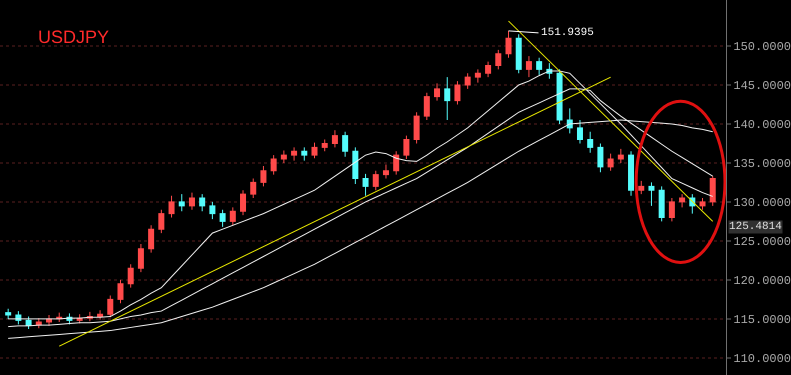 The image size is (791, 375). I want to click on y-tick-label: 130.0000, so click(762, 203).